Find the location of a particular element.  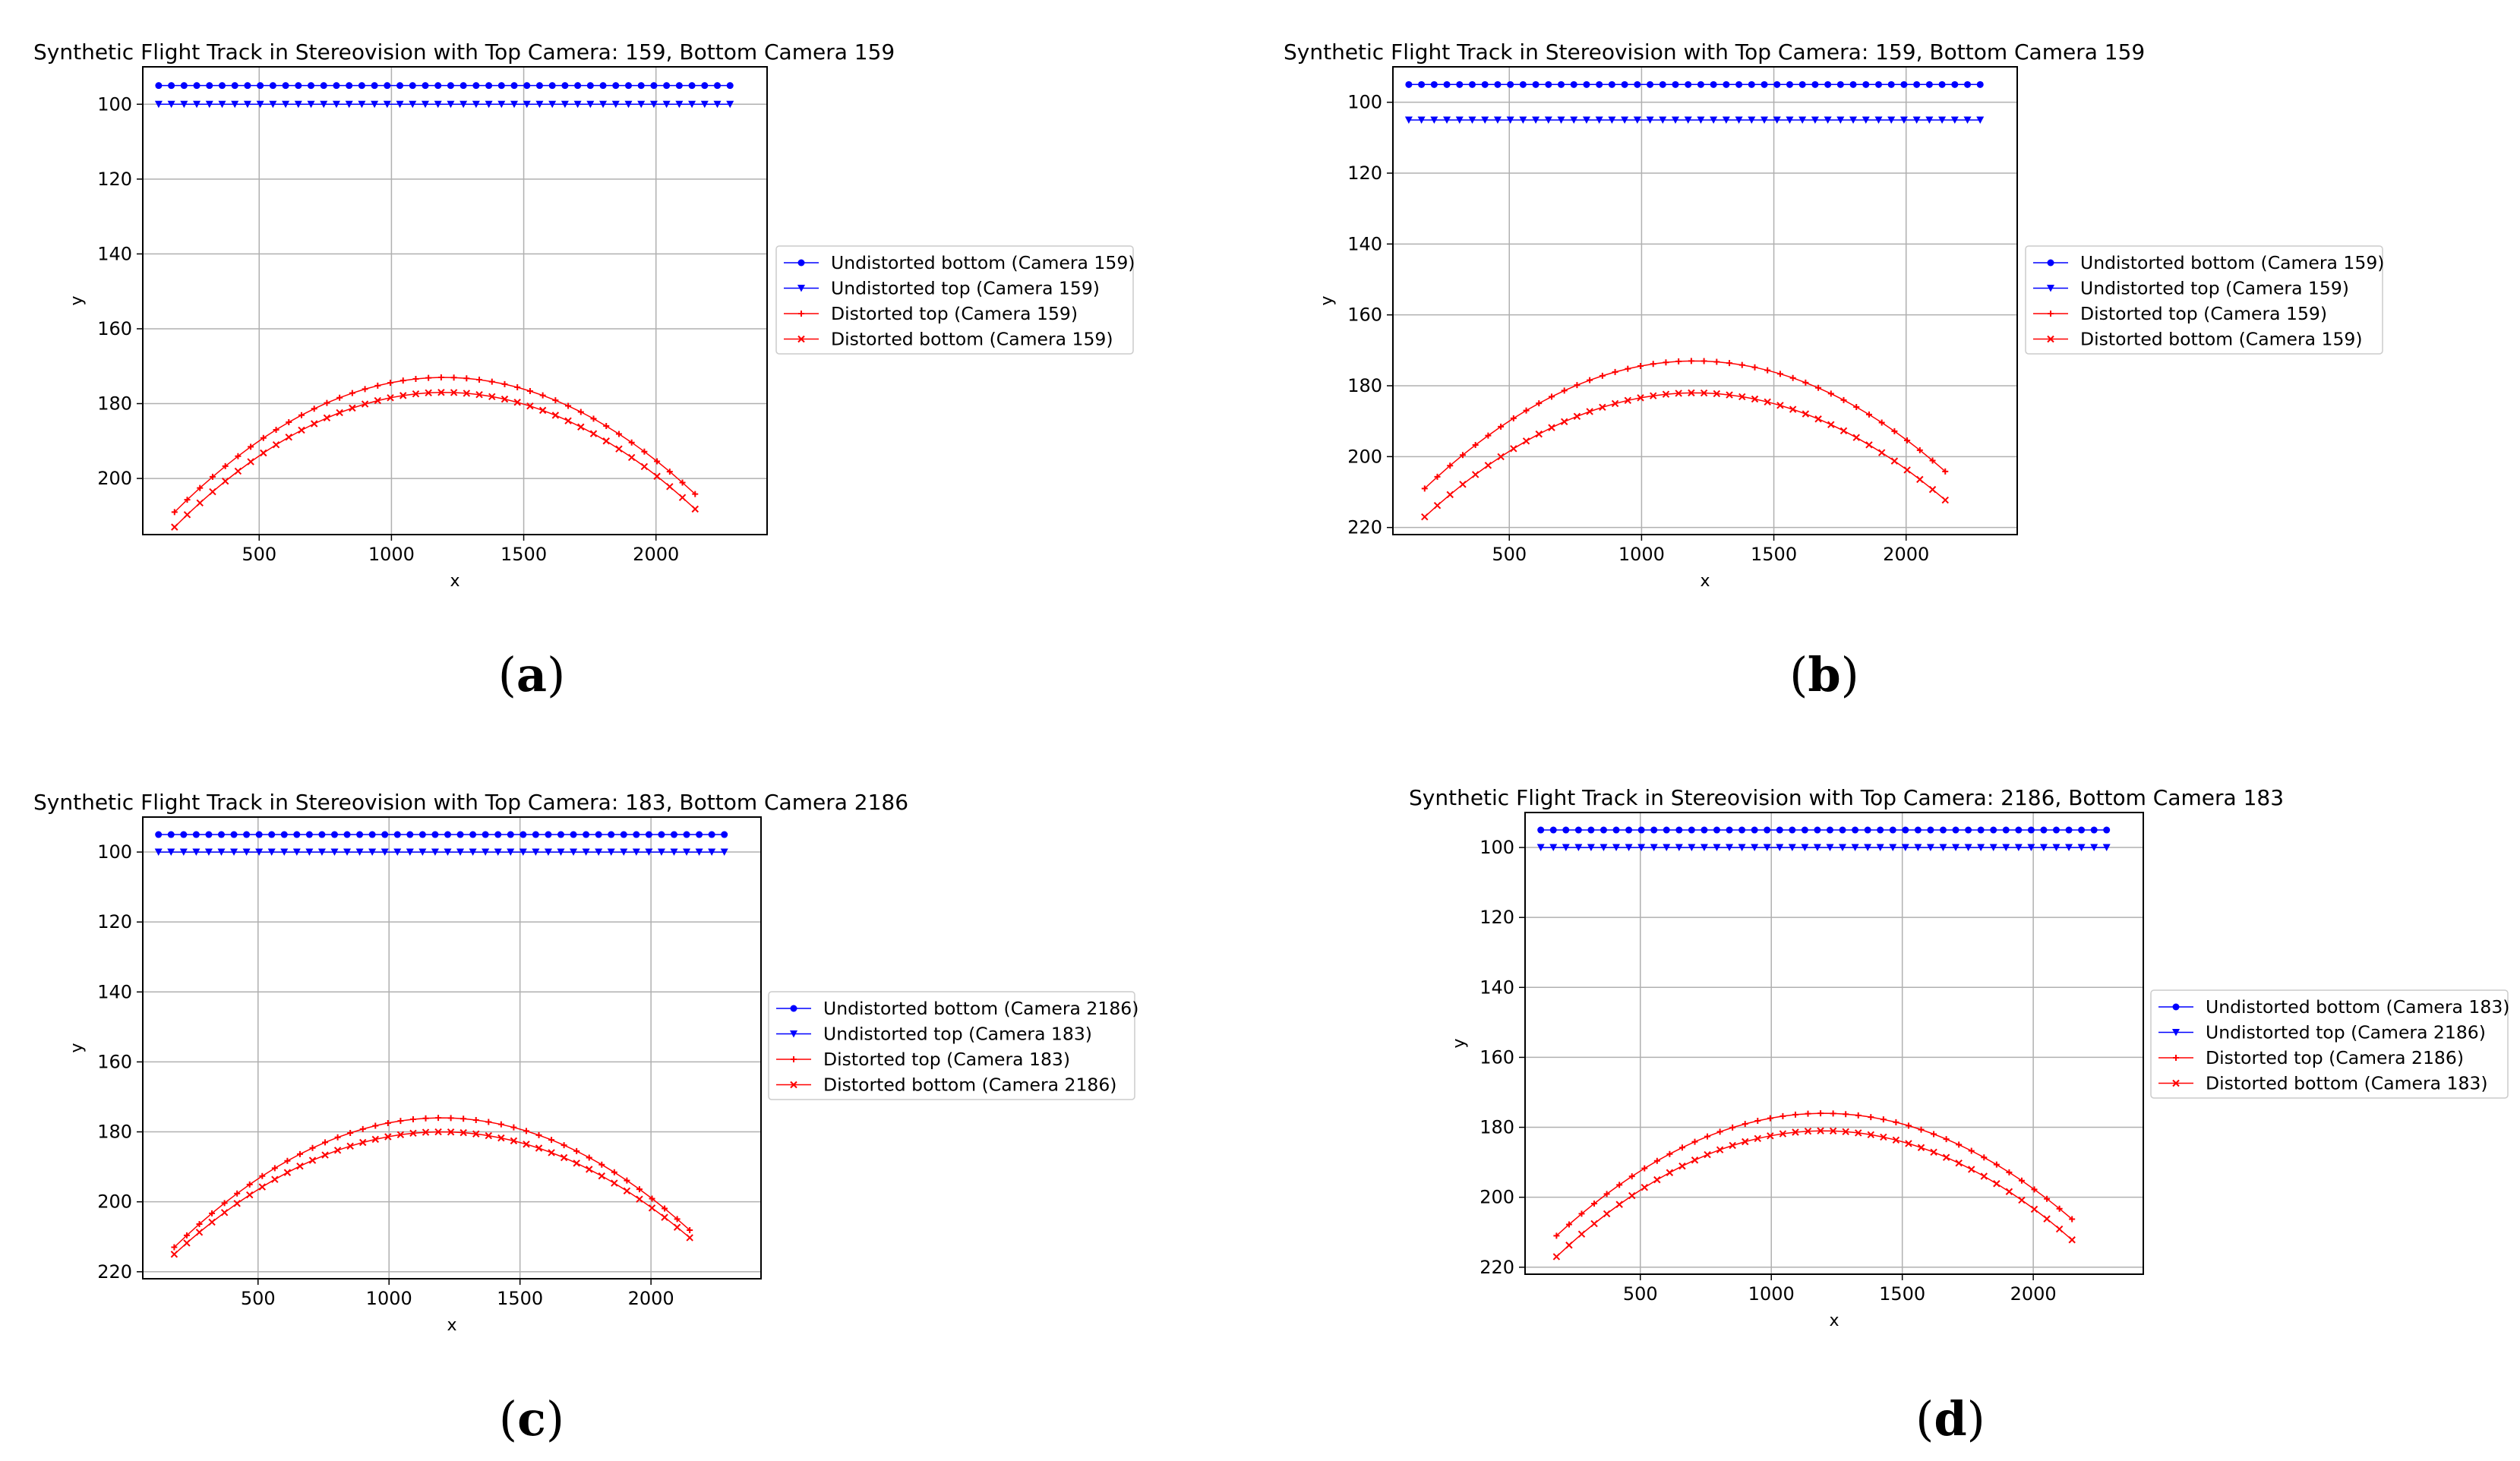

panel-b-ytick-label: 120 is located at coordinates (1365, 173).